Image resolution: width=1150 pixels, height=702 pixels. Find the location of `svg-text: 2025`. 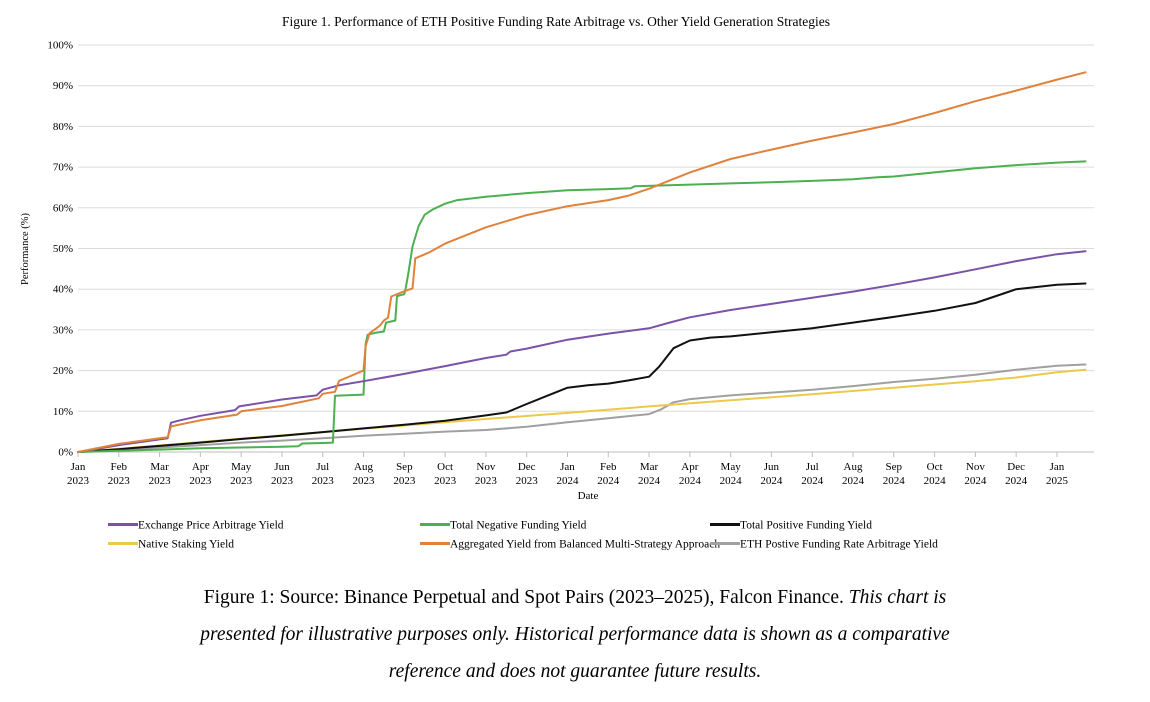

svg-text: 2025 is located at coordinates (1057, 481).